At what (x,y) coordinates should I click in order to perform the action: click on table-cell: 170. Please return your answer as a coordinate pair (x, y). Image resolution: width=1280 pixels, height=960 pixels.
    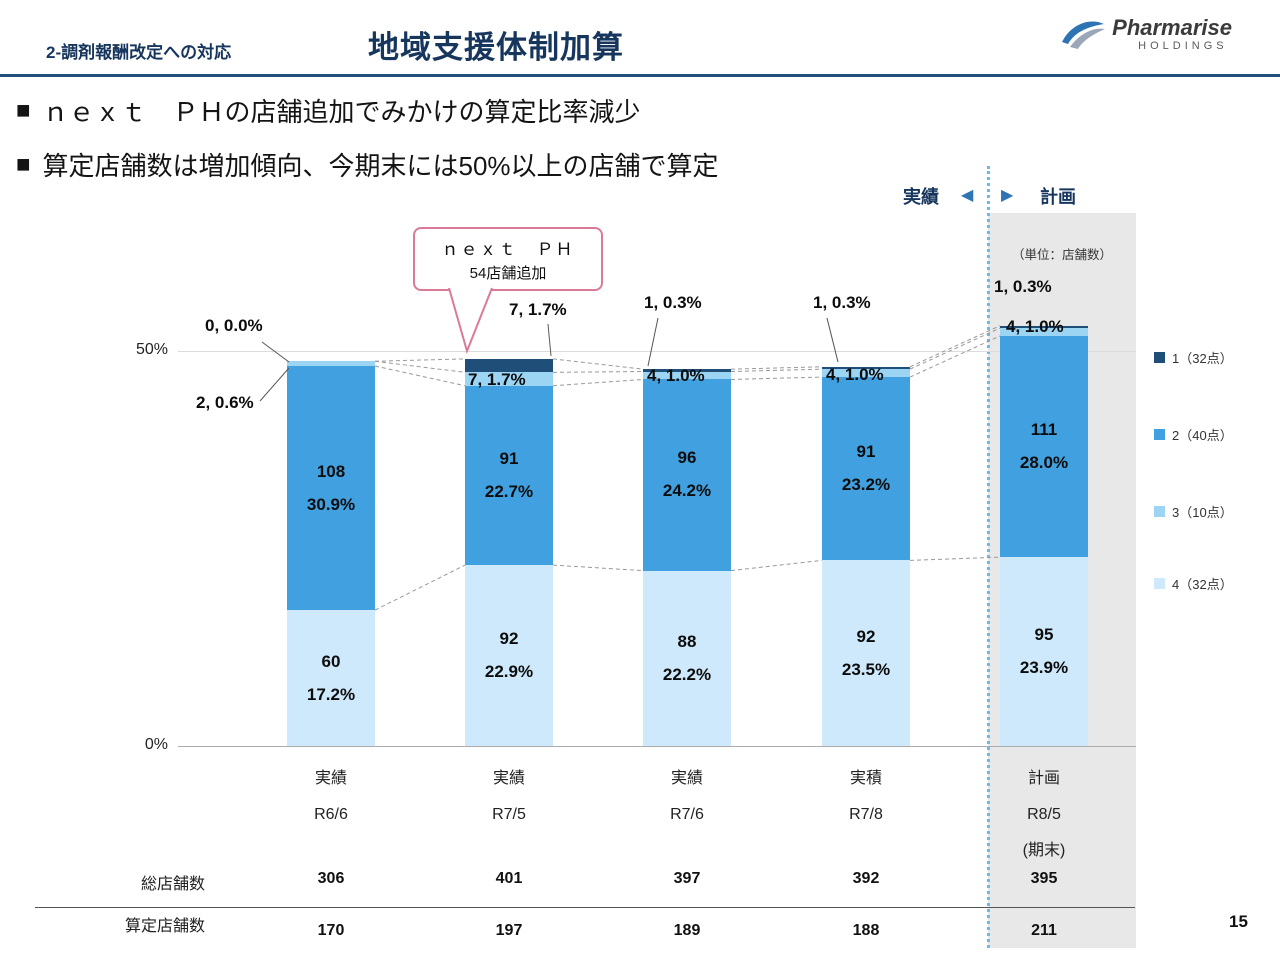
    Looking at the image, I should click on (331, 930).